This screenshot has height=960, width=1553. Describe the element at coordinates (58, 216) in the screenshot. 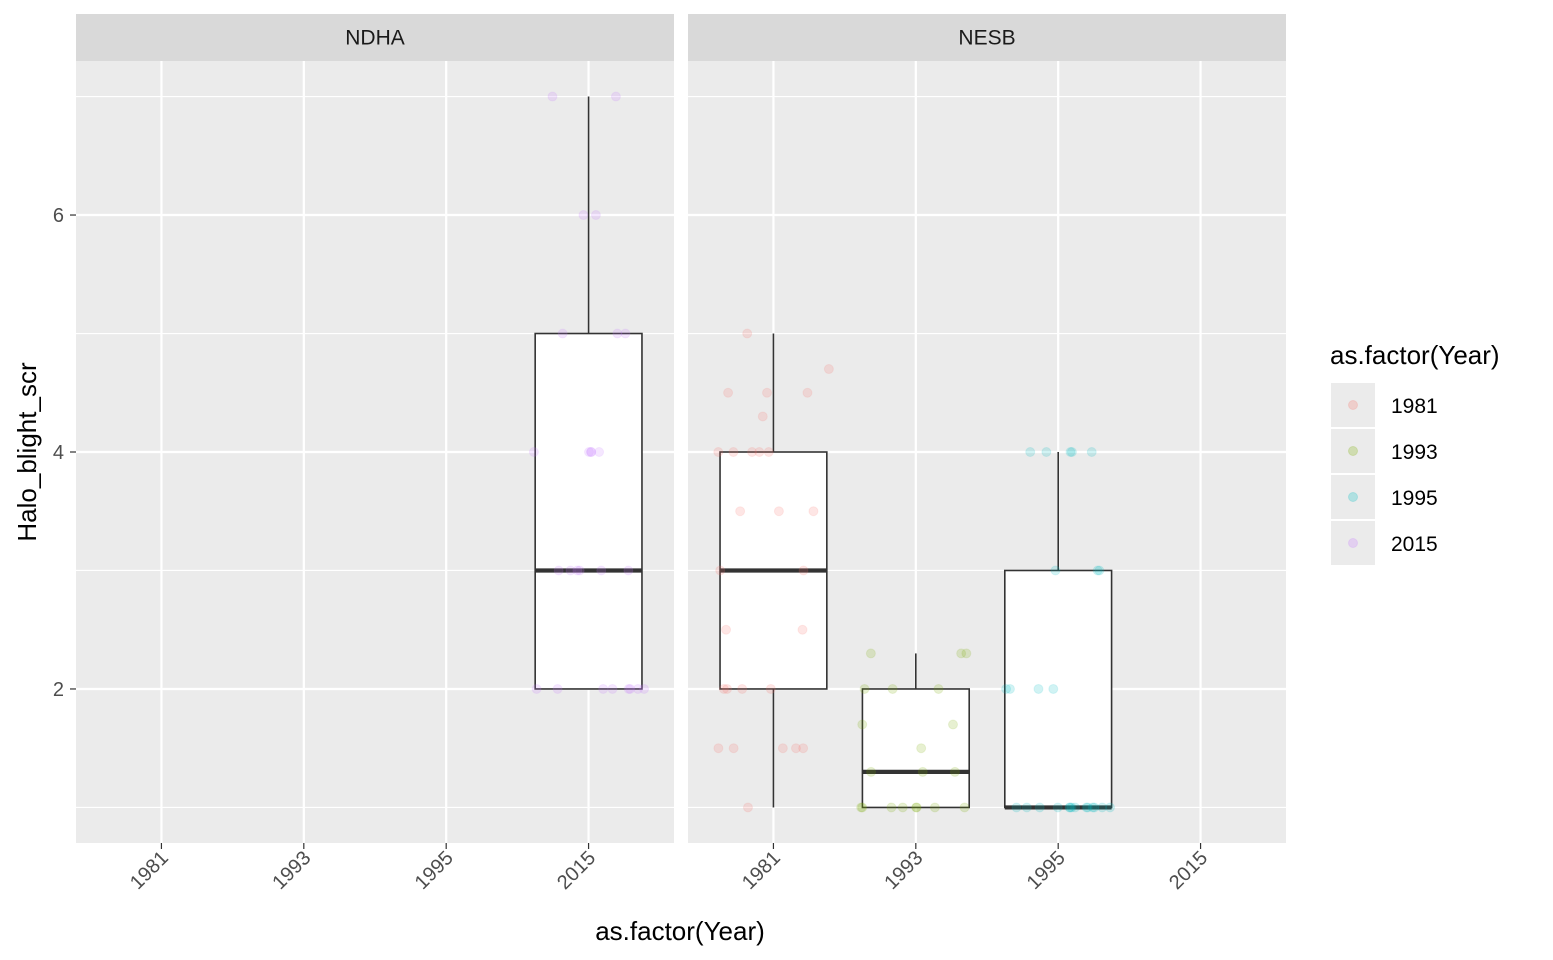

I see `y-tick-label: 6` at that location.